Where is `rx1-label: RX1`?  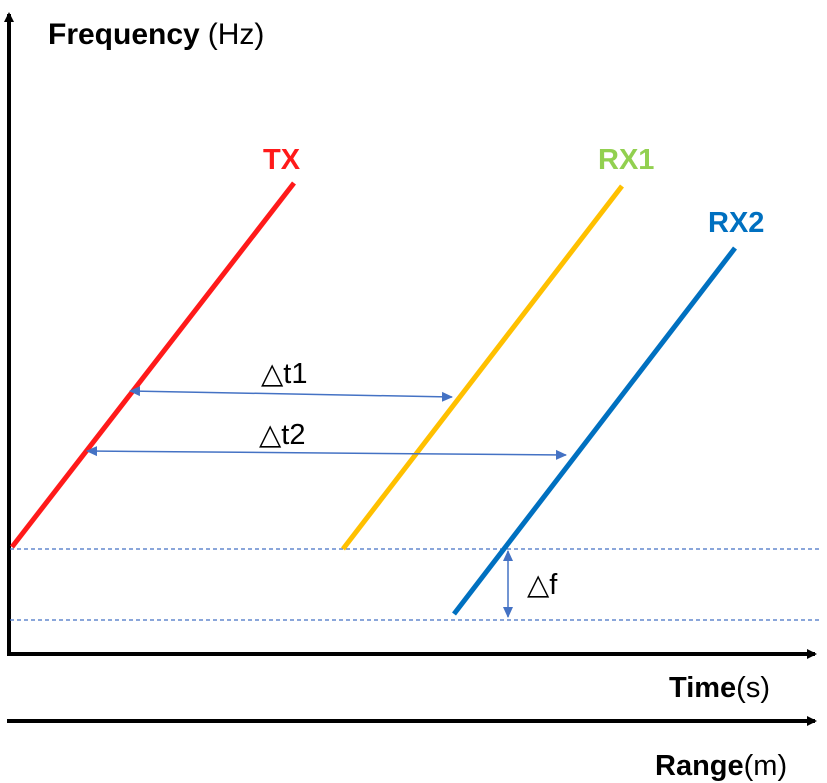
rx1-label: RX1 is located at coordinates (626, 160).